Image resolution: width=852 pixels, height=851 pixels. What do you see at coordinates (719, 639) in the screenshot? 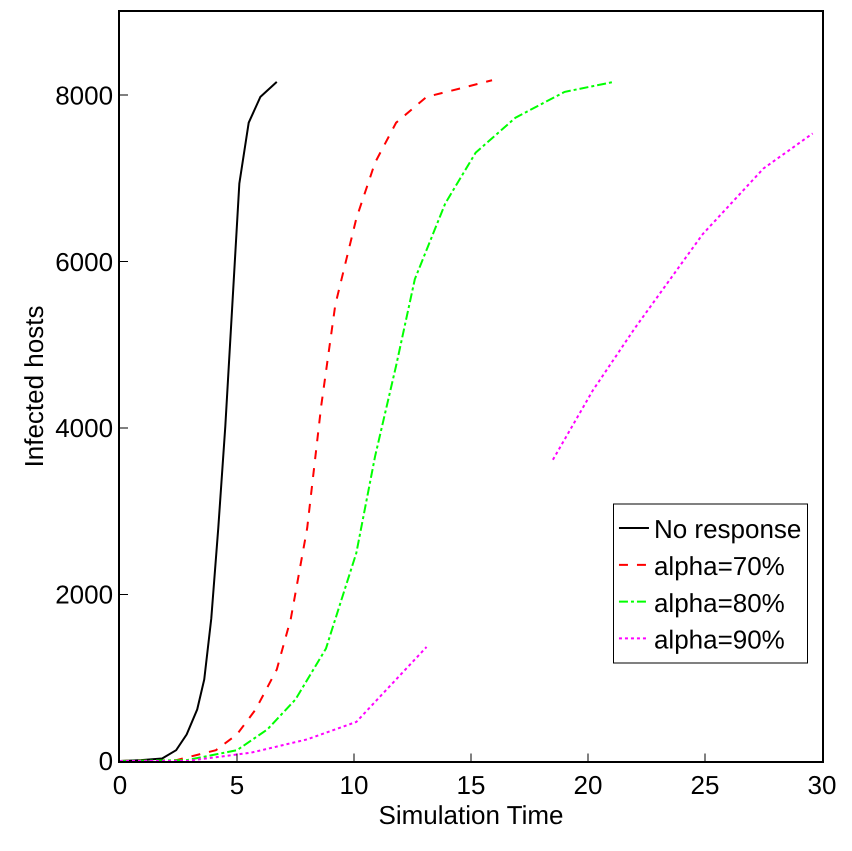
I see `legend-label: alpha=90%` at bounding box center [719, 639].